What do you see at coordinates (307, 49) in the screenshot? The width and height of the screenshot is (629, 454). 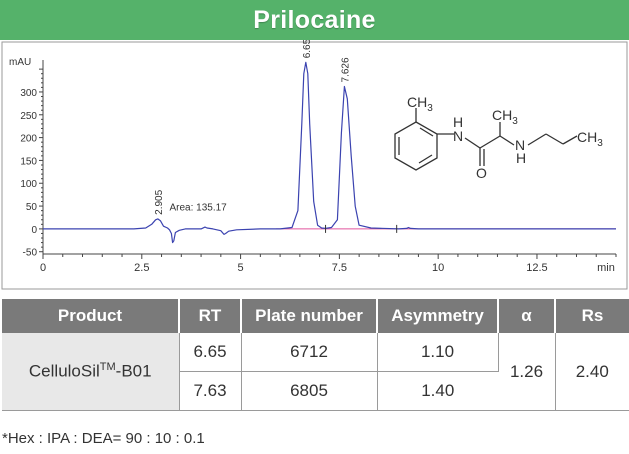 I see `peak-label: 6.651` at bounding box center [307, 49].